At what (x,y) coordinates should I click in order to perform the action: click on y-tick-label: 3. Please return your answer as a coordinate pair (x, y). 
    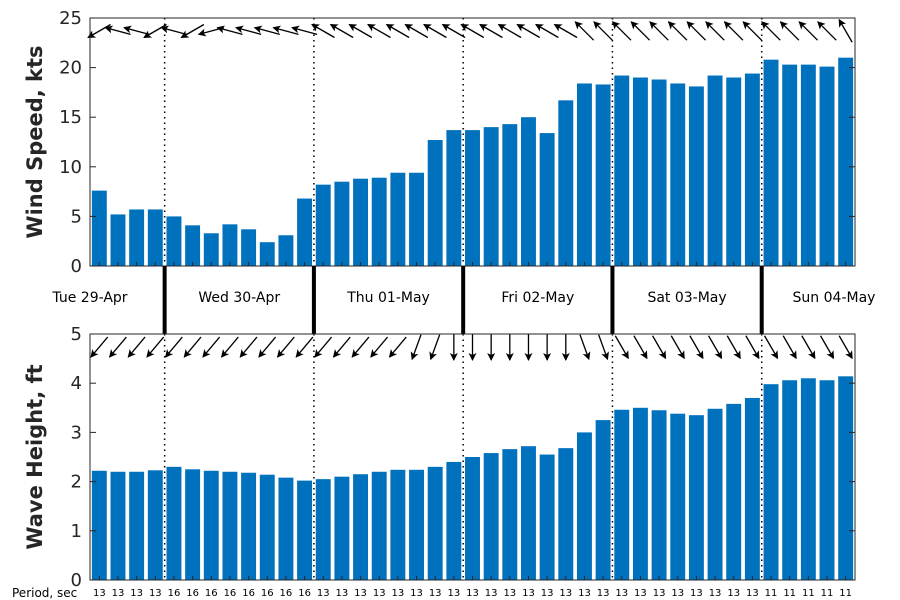
    Looking at the image, I should click on (76, 432).